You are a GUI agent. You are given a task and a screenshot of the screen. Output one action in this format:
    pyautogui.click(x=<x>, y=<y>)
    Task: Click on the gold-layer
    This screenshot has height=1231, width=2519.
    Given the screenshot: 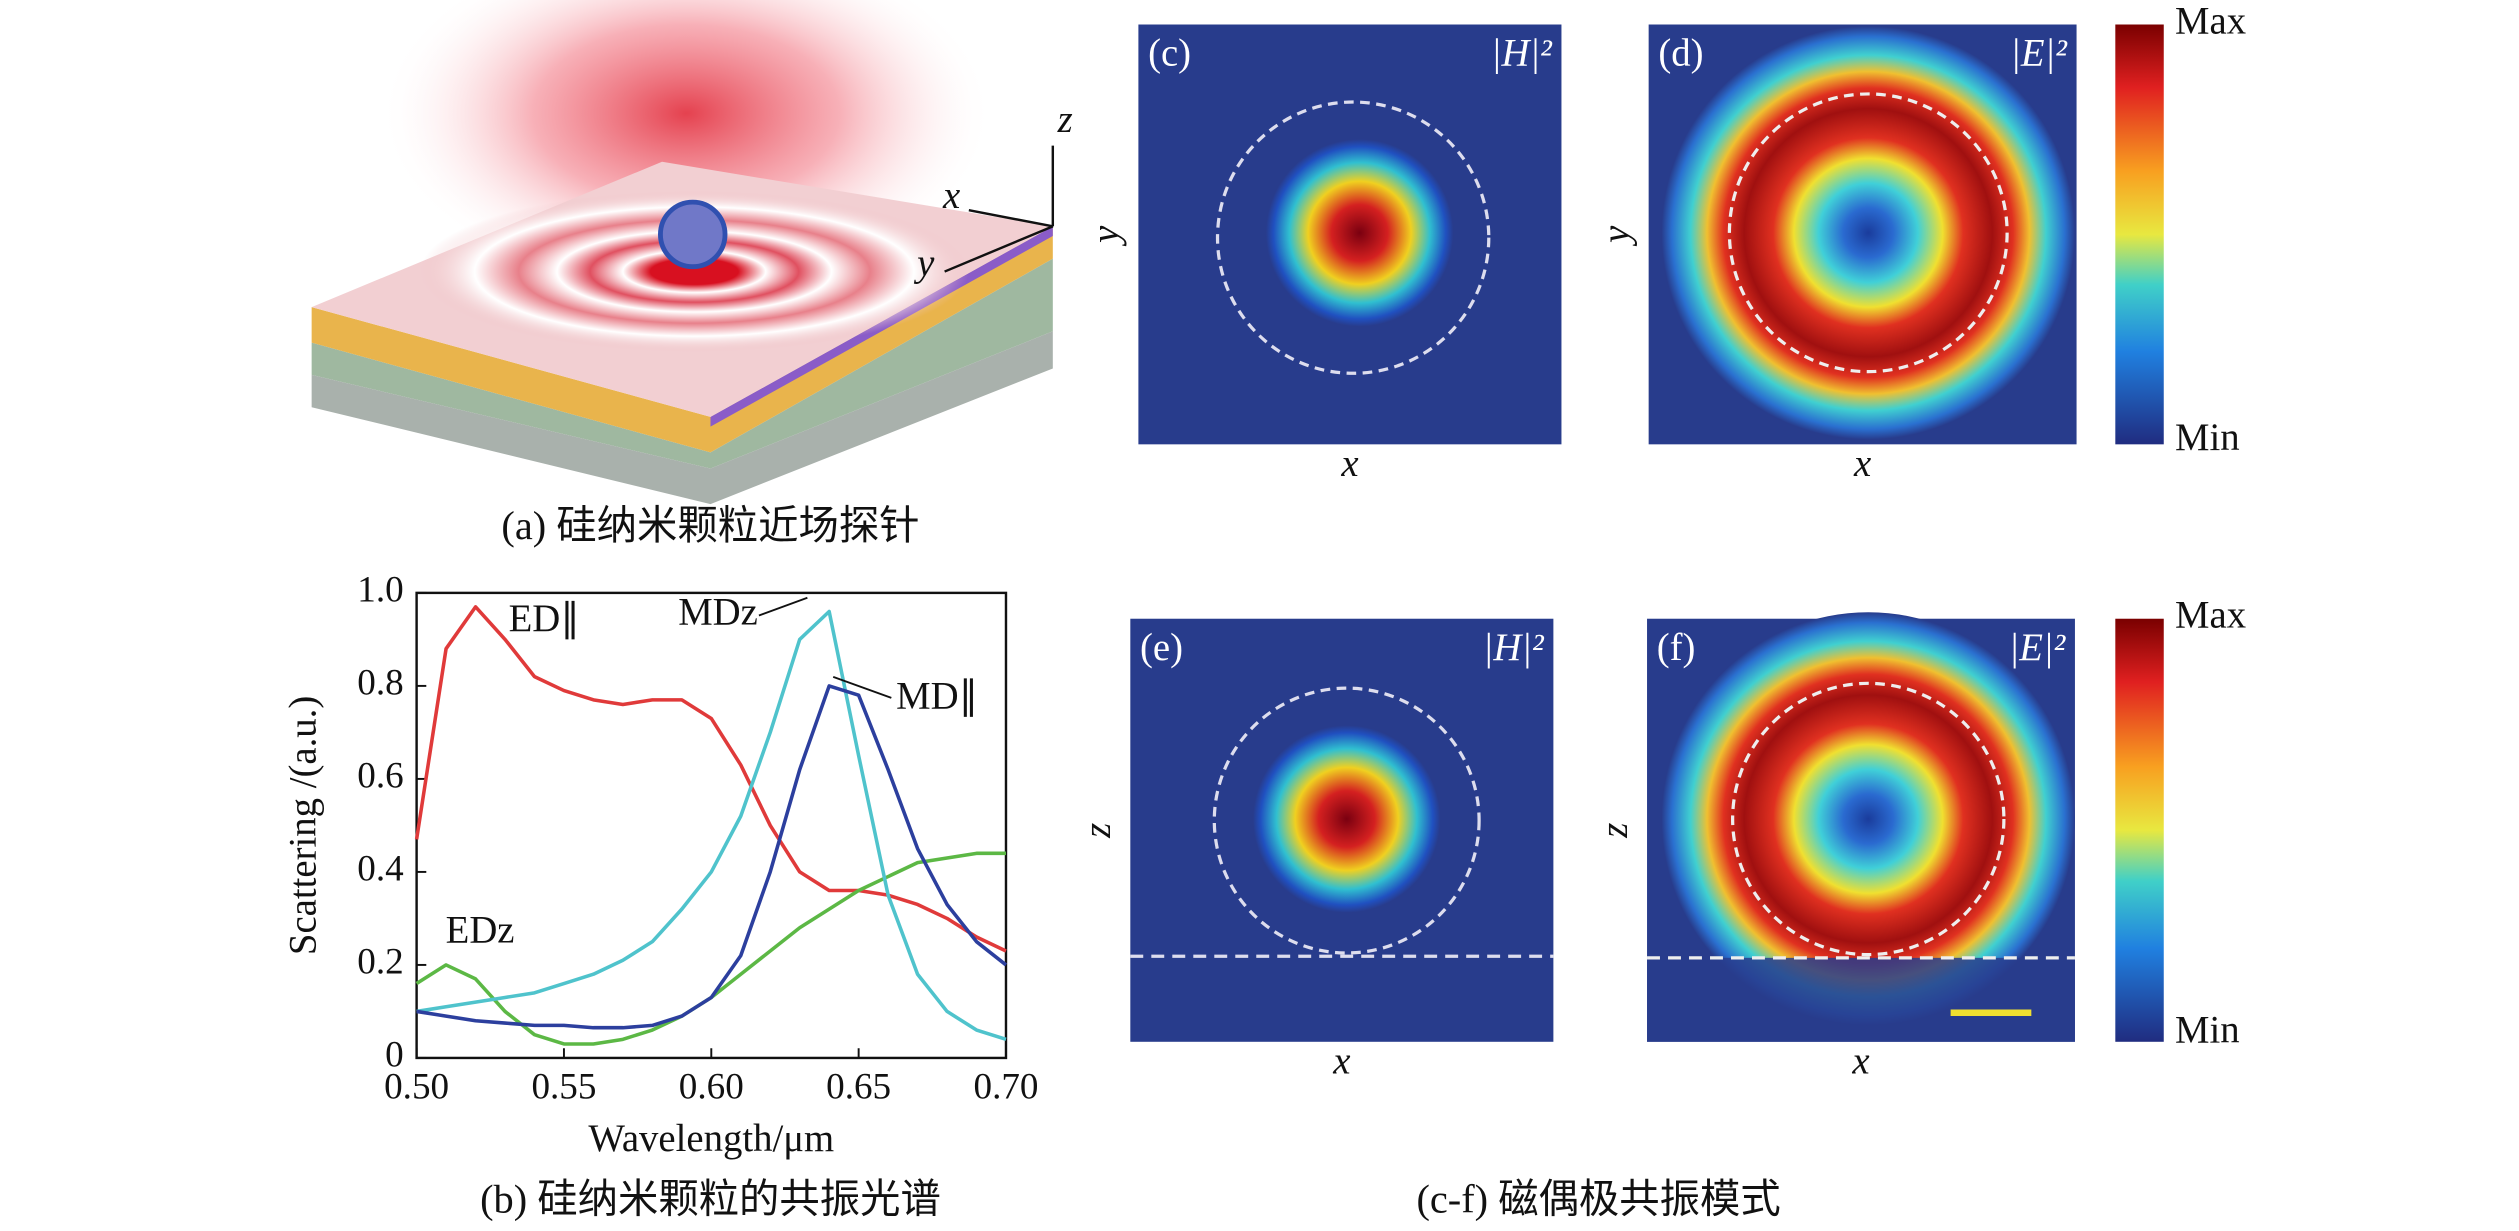 What is the action you would take?
    pyautogui.click(x=682, y=339)
    